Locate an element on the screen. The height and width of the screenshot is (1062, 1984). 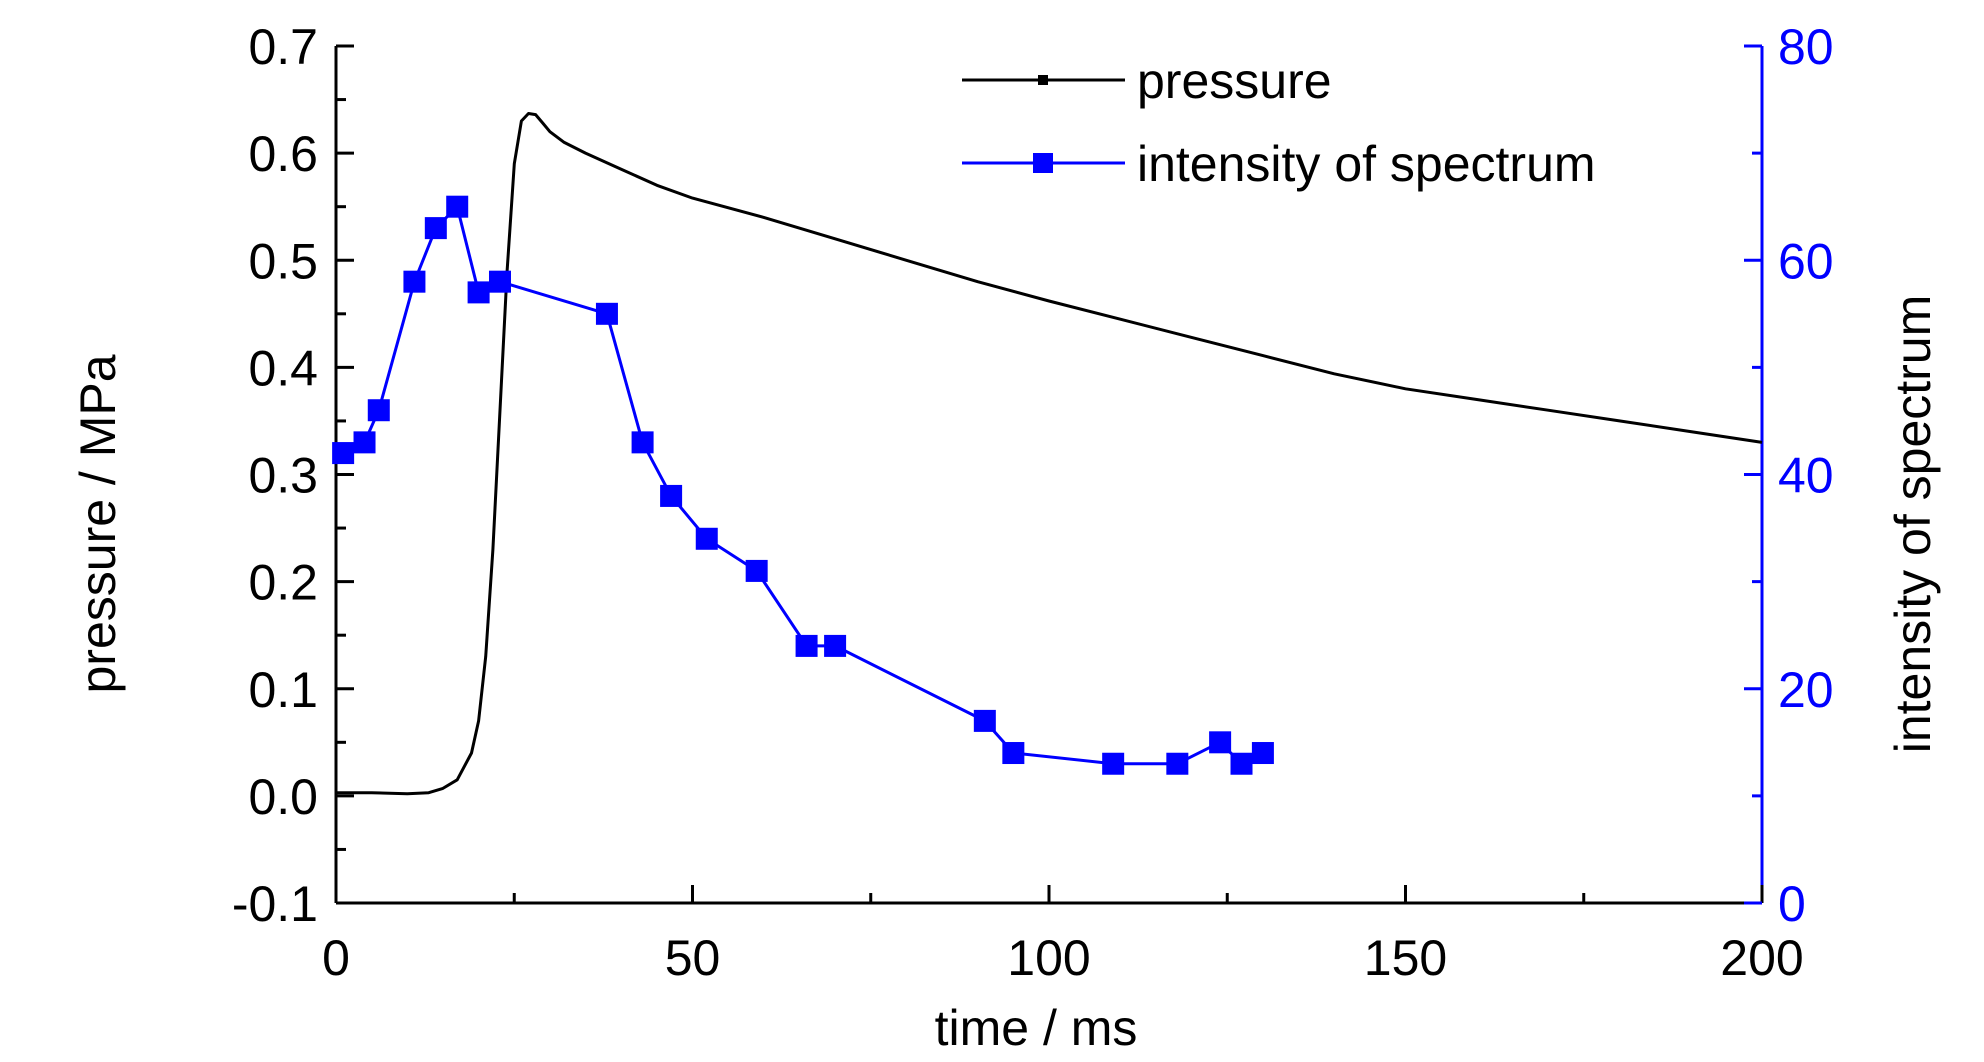
x-tick-label: 200 is located at coordinates (1761, 958).